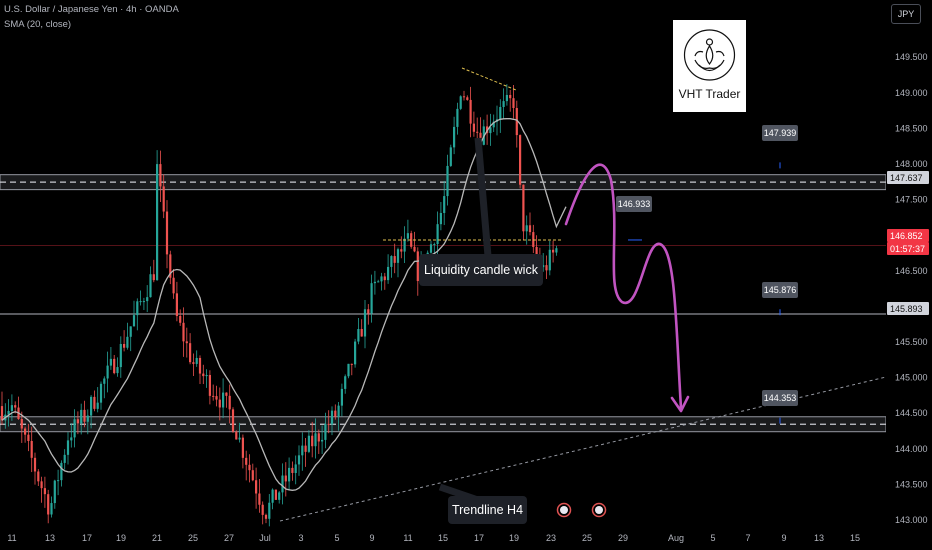  Describe the element at coordinates (551, 538) in the screenshot. I see `time-tick-label: 23` at that location.